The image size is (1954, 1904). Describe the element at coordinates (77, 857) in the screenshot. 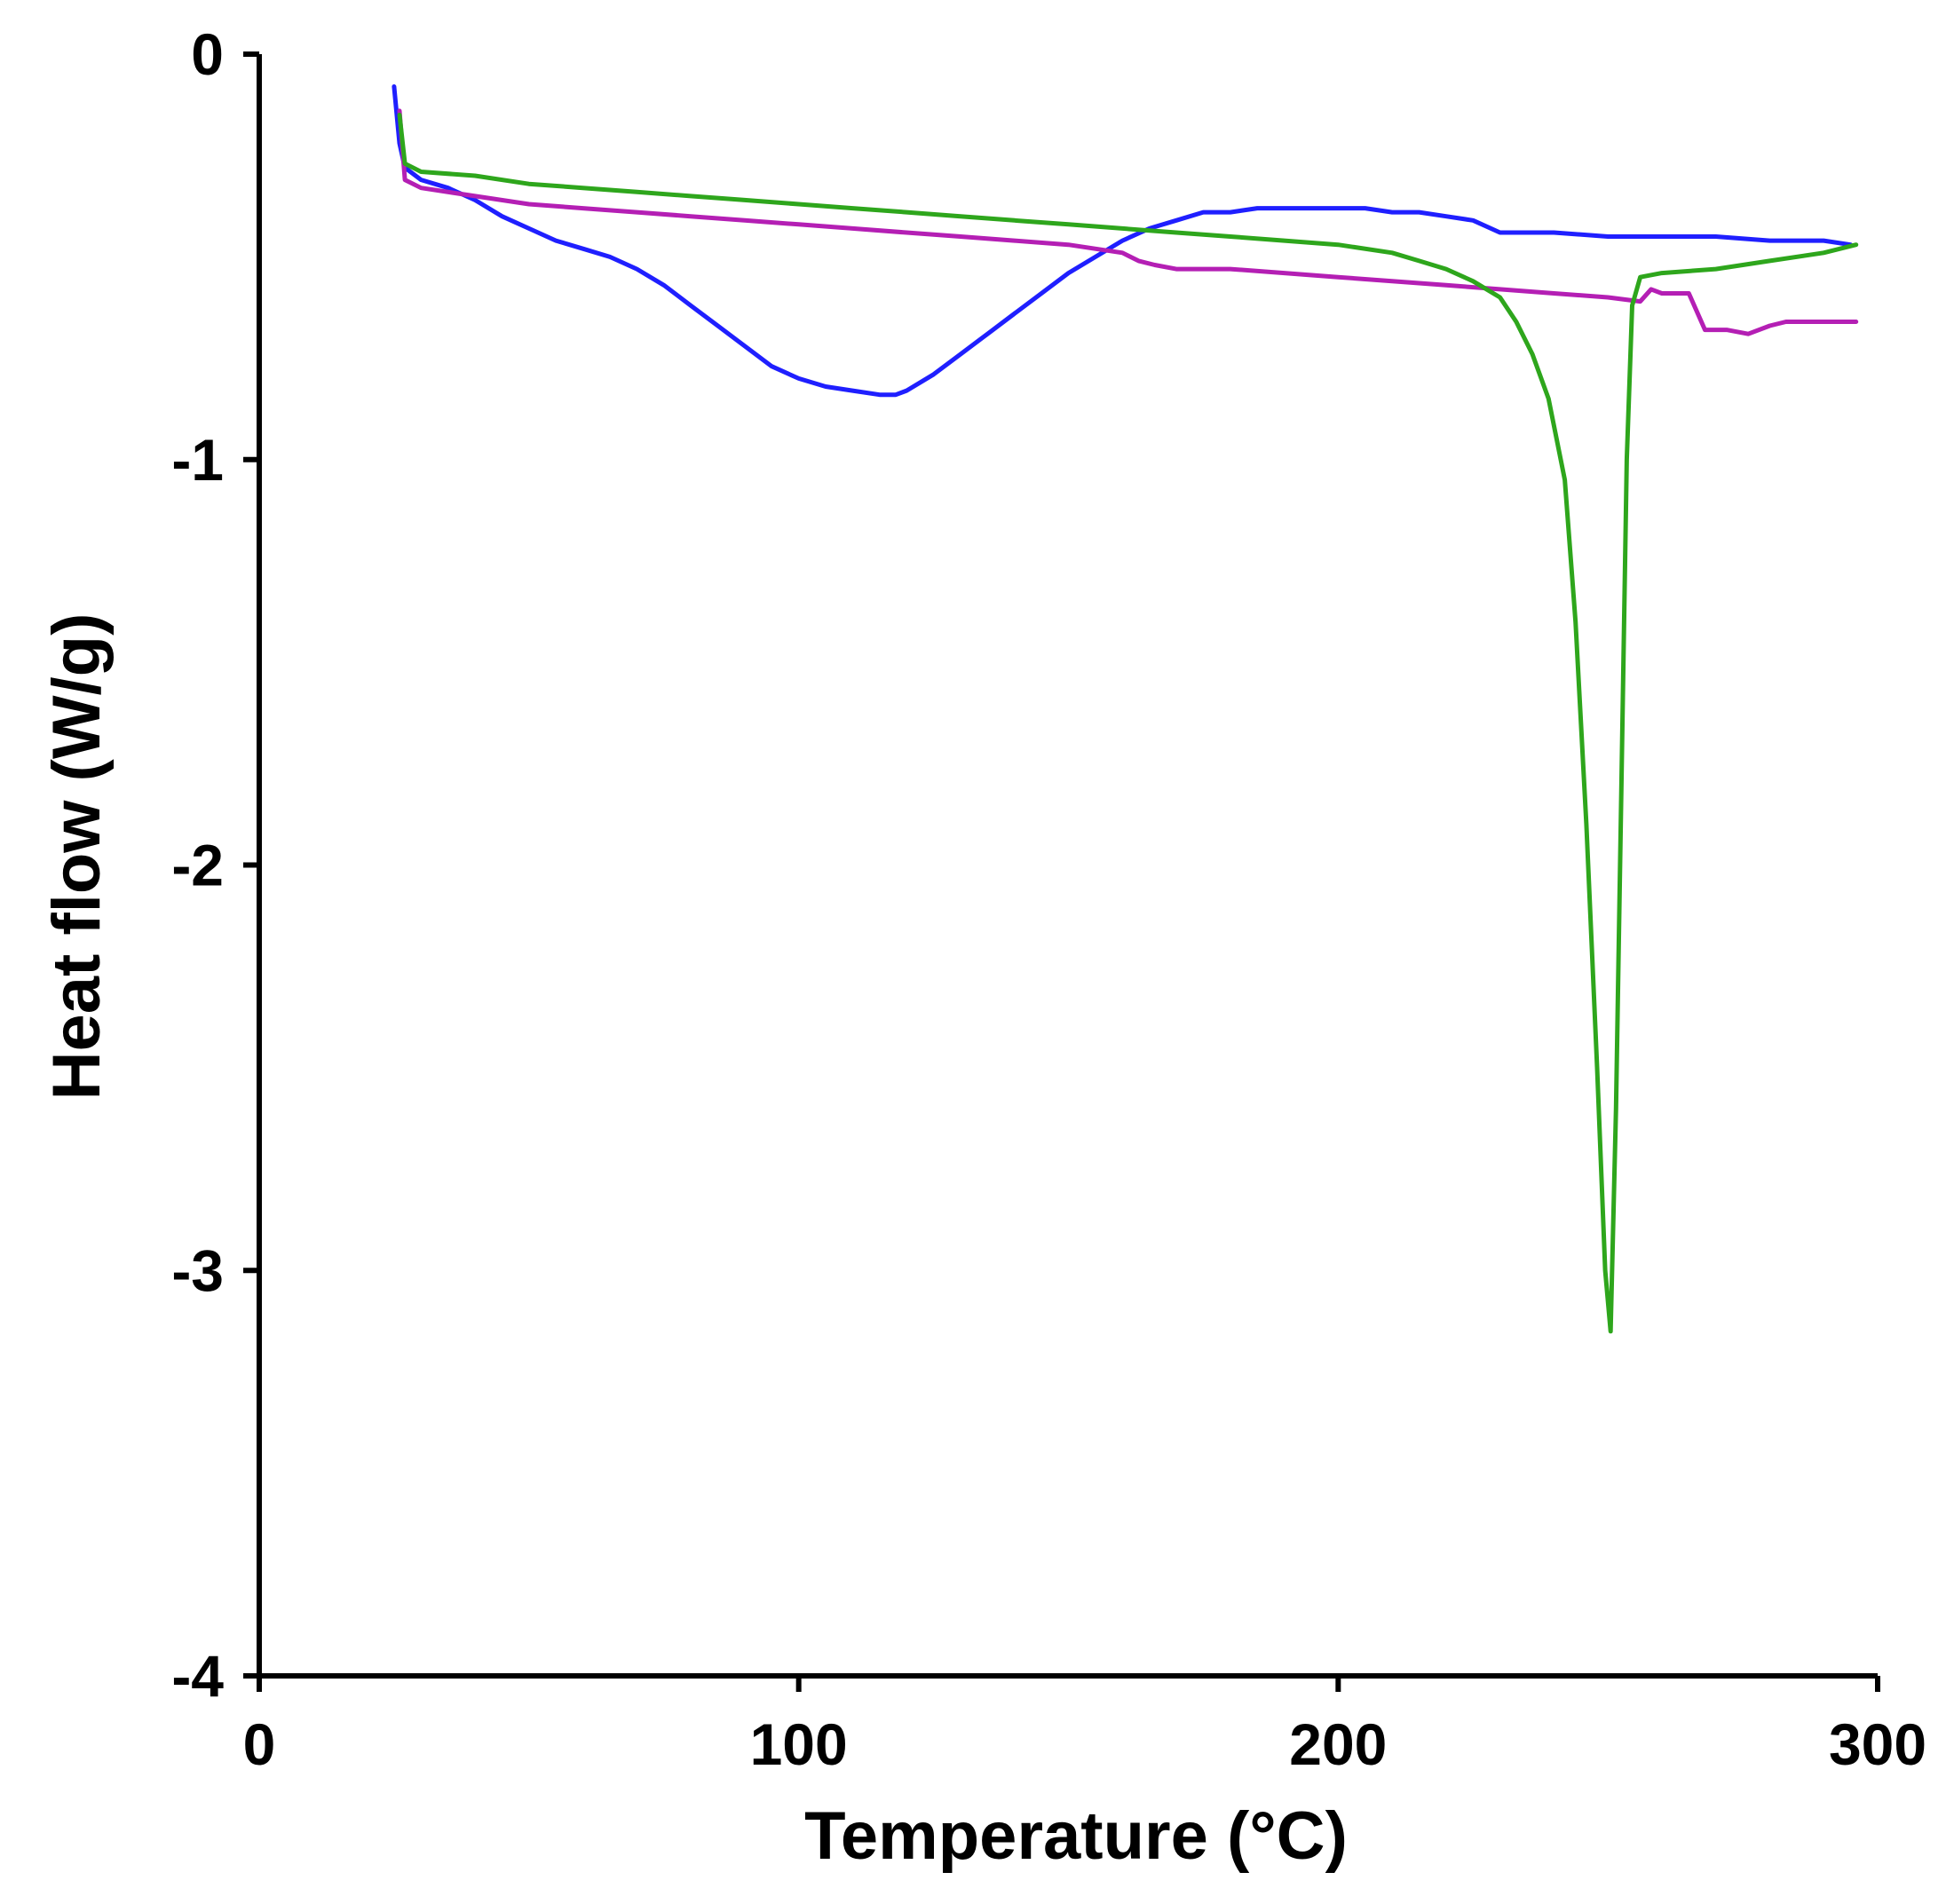

I see `y-axis-title: Heat flow (W/g)` at that location.